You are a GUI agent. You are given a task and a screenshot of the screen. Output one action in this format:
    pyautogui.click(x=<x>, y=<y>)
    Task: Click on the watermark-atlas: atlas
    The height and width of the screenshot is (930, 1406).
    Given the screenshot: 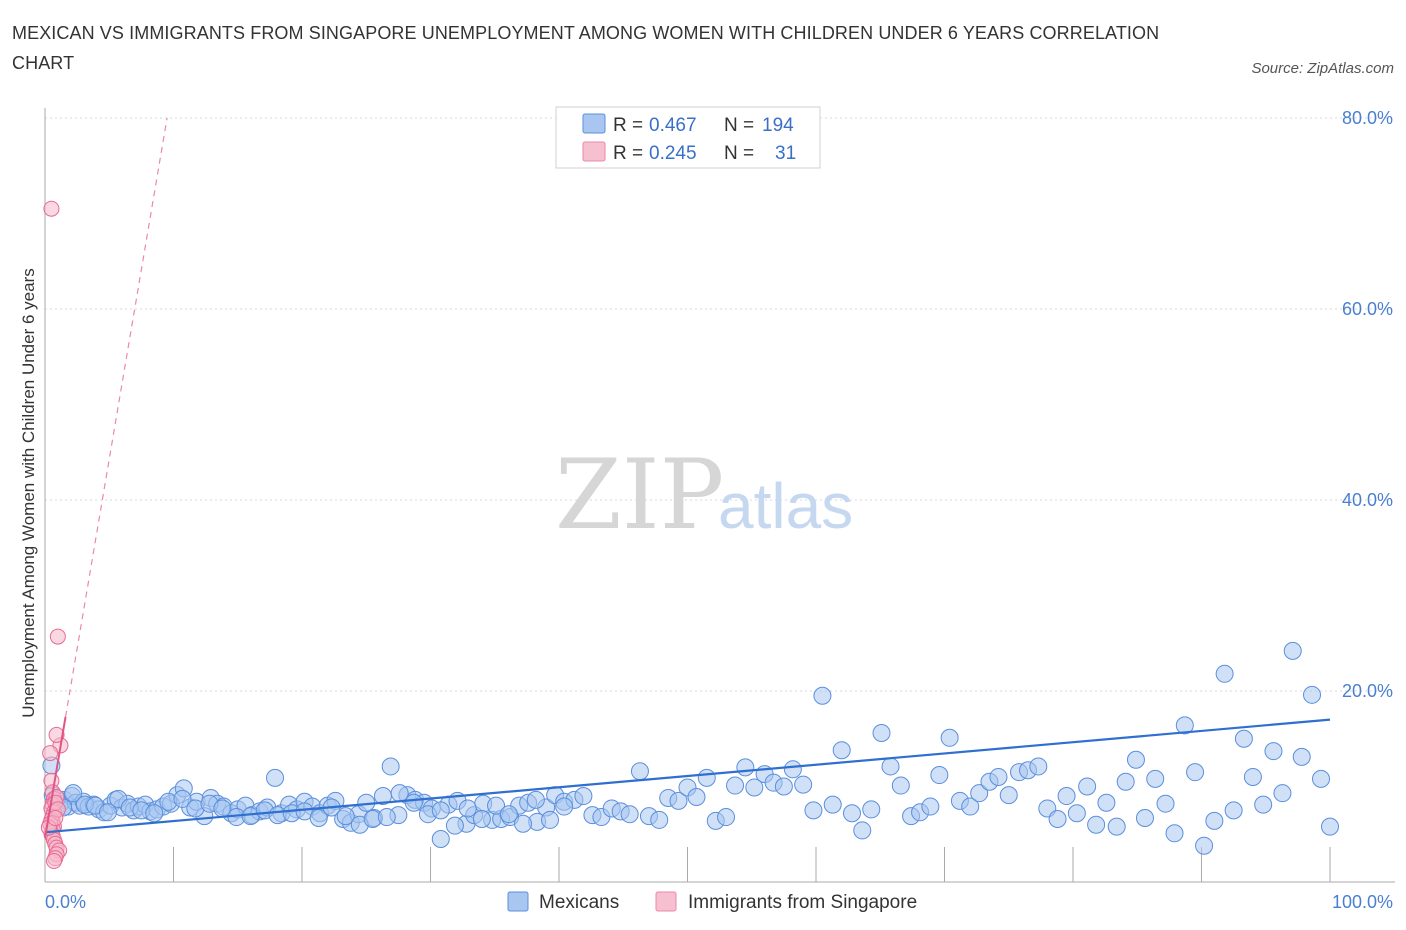 What is the action you would take?
    pyautogui.click(x=785, y=506)
    